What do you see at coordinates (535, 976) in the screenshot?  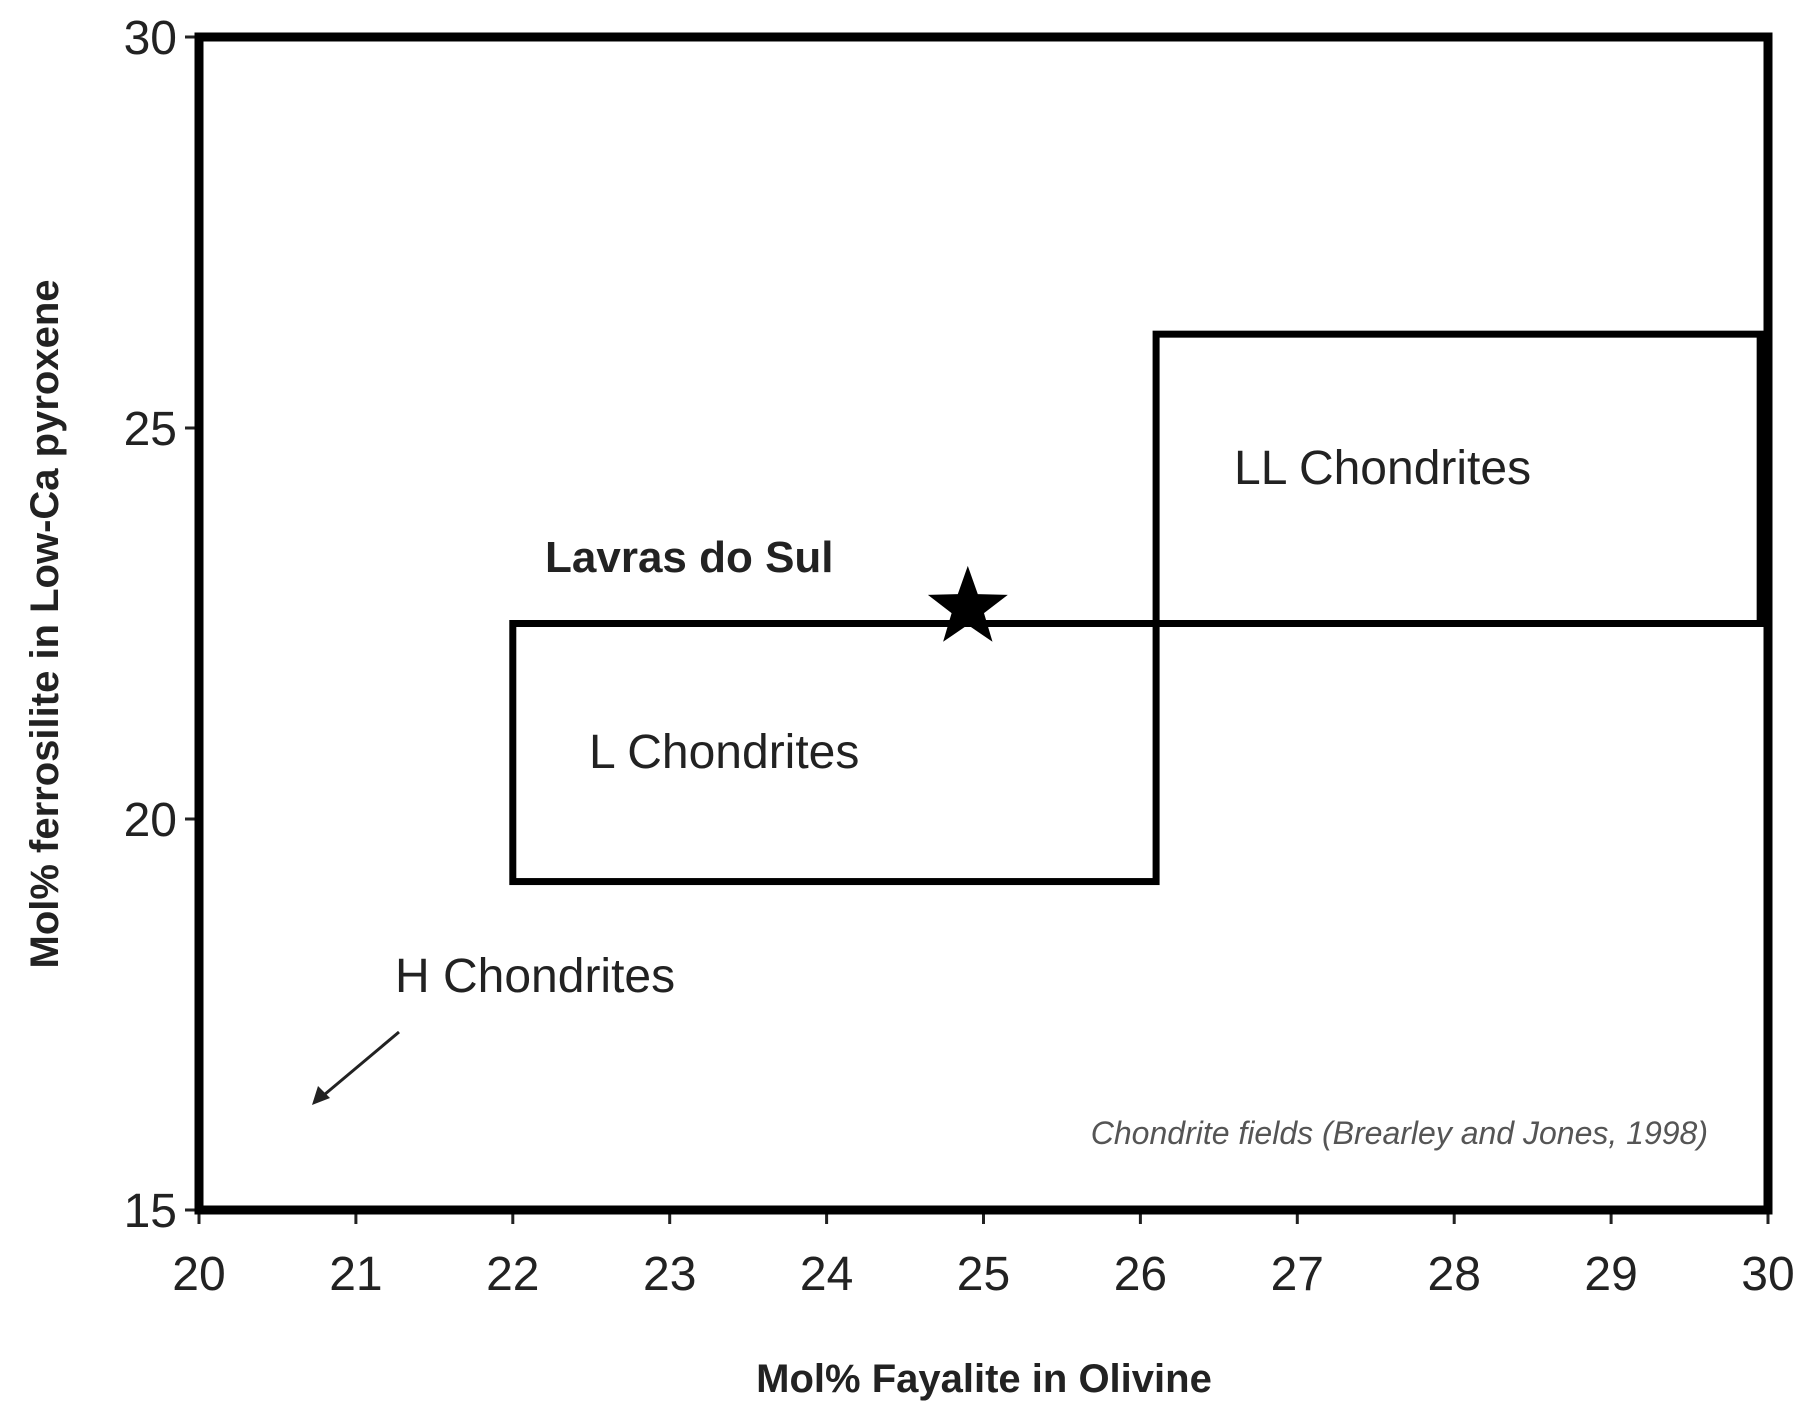 I see `annotation: H Chondrites` at bounding box center [535, 976].